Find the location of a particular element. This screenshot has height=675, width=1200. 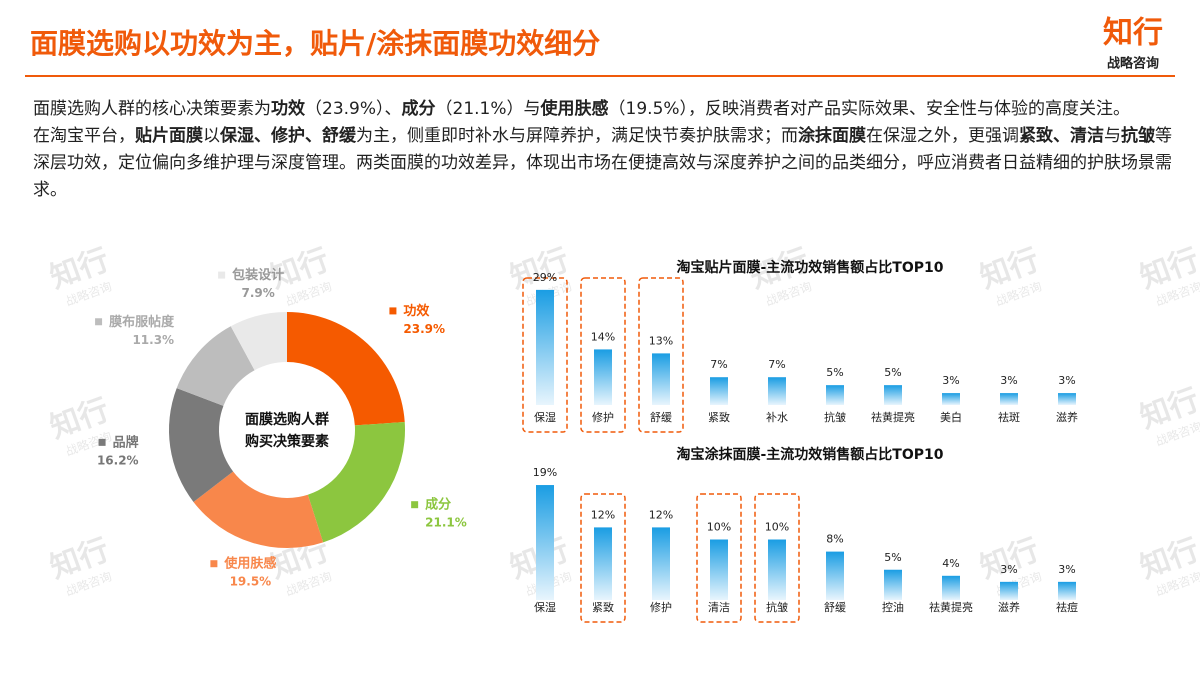

segment-value: 21.1% is located at coordinates (446, 523).